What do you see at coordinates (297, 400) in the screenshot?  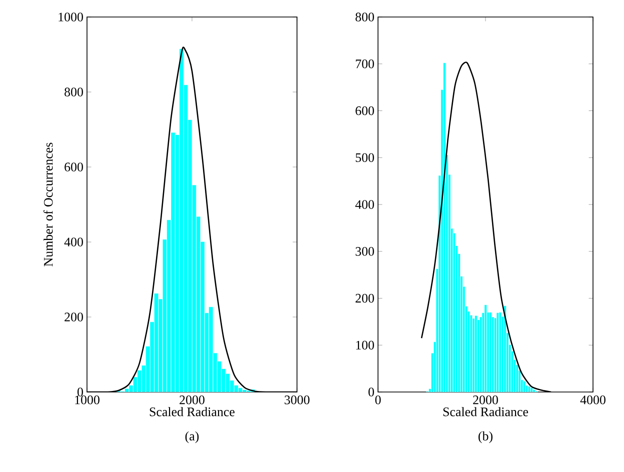 I see `x-tick-label: 3000` at bounding box center [297, 400].